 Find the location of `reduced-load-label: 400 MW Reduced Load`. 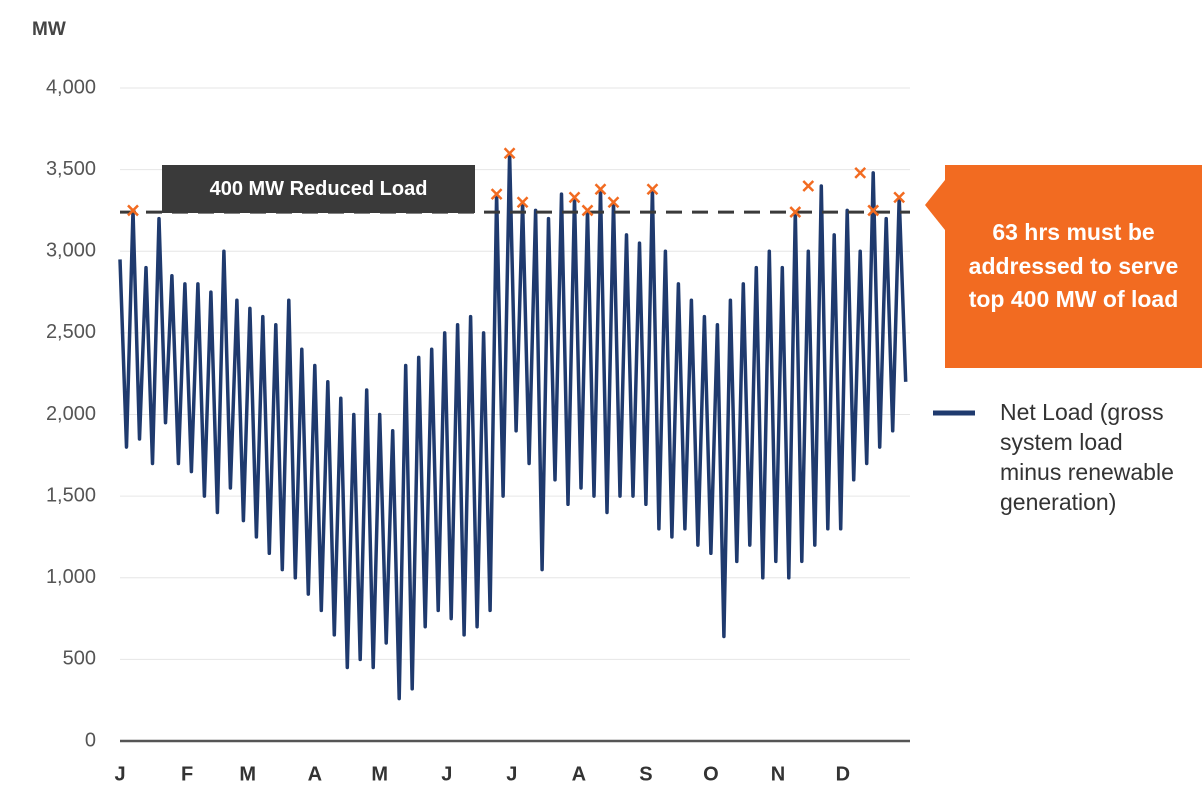

reduced-load-label: 400 MW Reduced Load is located at coordinates (318, 189).